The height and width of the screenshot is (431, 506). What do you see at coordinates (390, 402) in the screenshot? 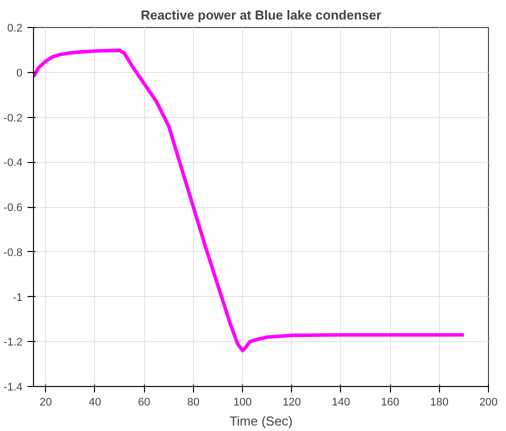
I see `x-tick-label: 160` at bounding box center [390, 402].